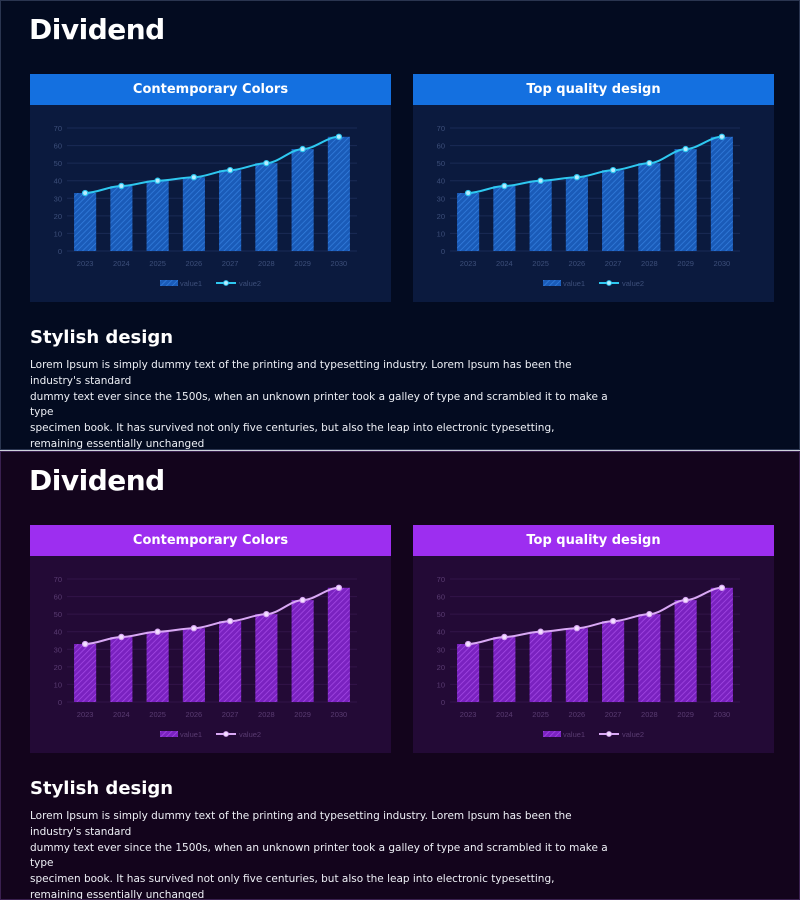 The width and height of the screenshot is (800, 900). I want to click on chart-title: Contemporary Colors, so click(210, 540).